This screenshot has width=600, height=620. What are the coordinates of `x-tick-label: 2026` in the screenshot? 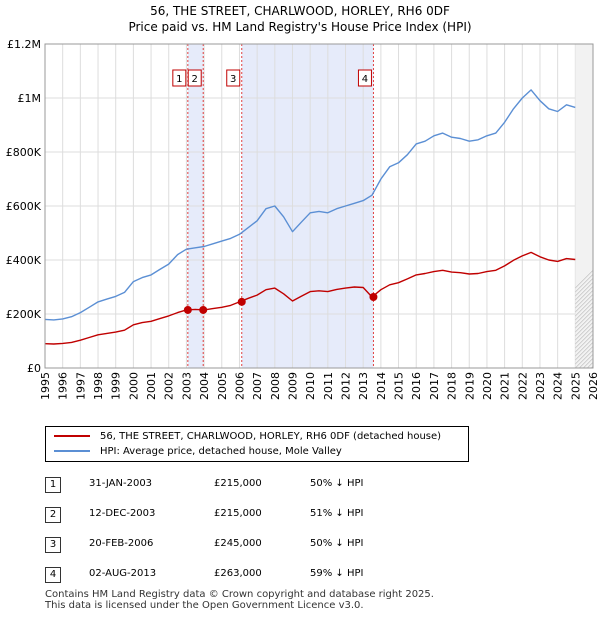 It's located at (593, 386).